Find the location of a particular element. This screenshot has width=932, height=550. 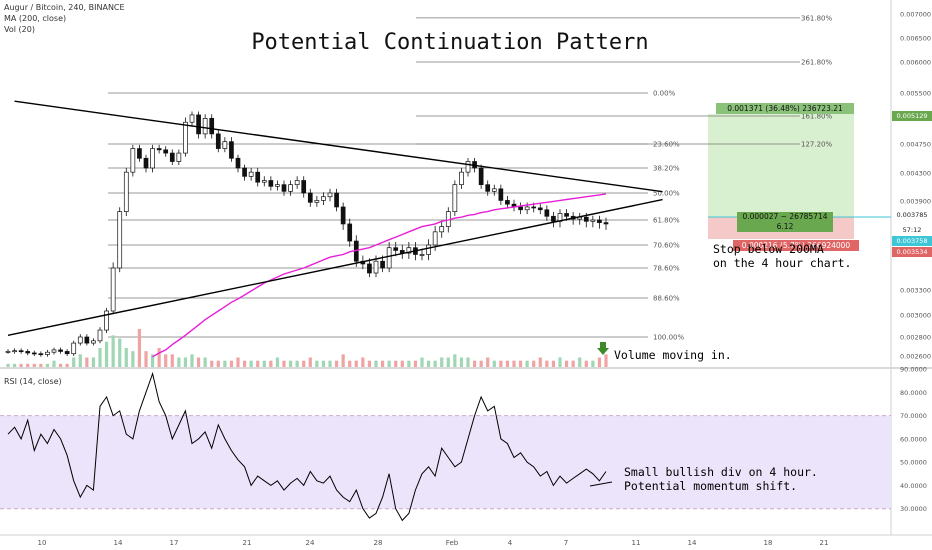

time-tick-10: 14 is located at coordinates (692, 543).